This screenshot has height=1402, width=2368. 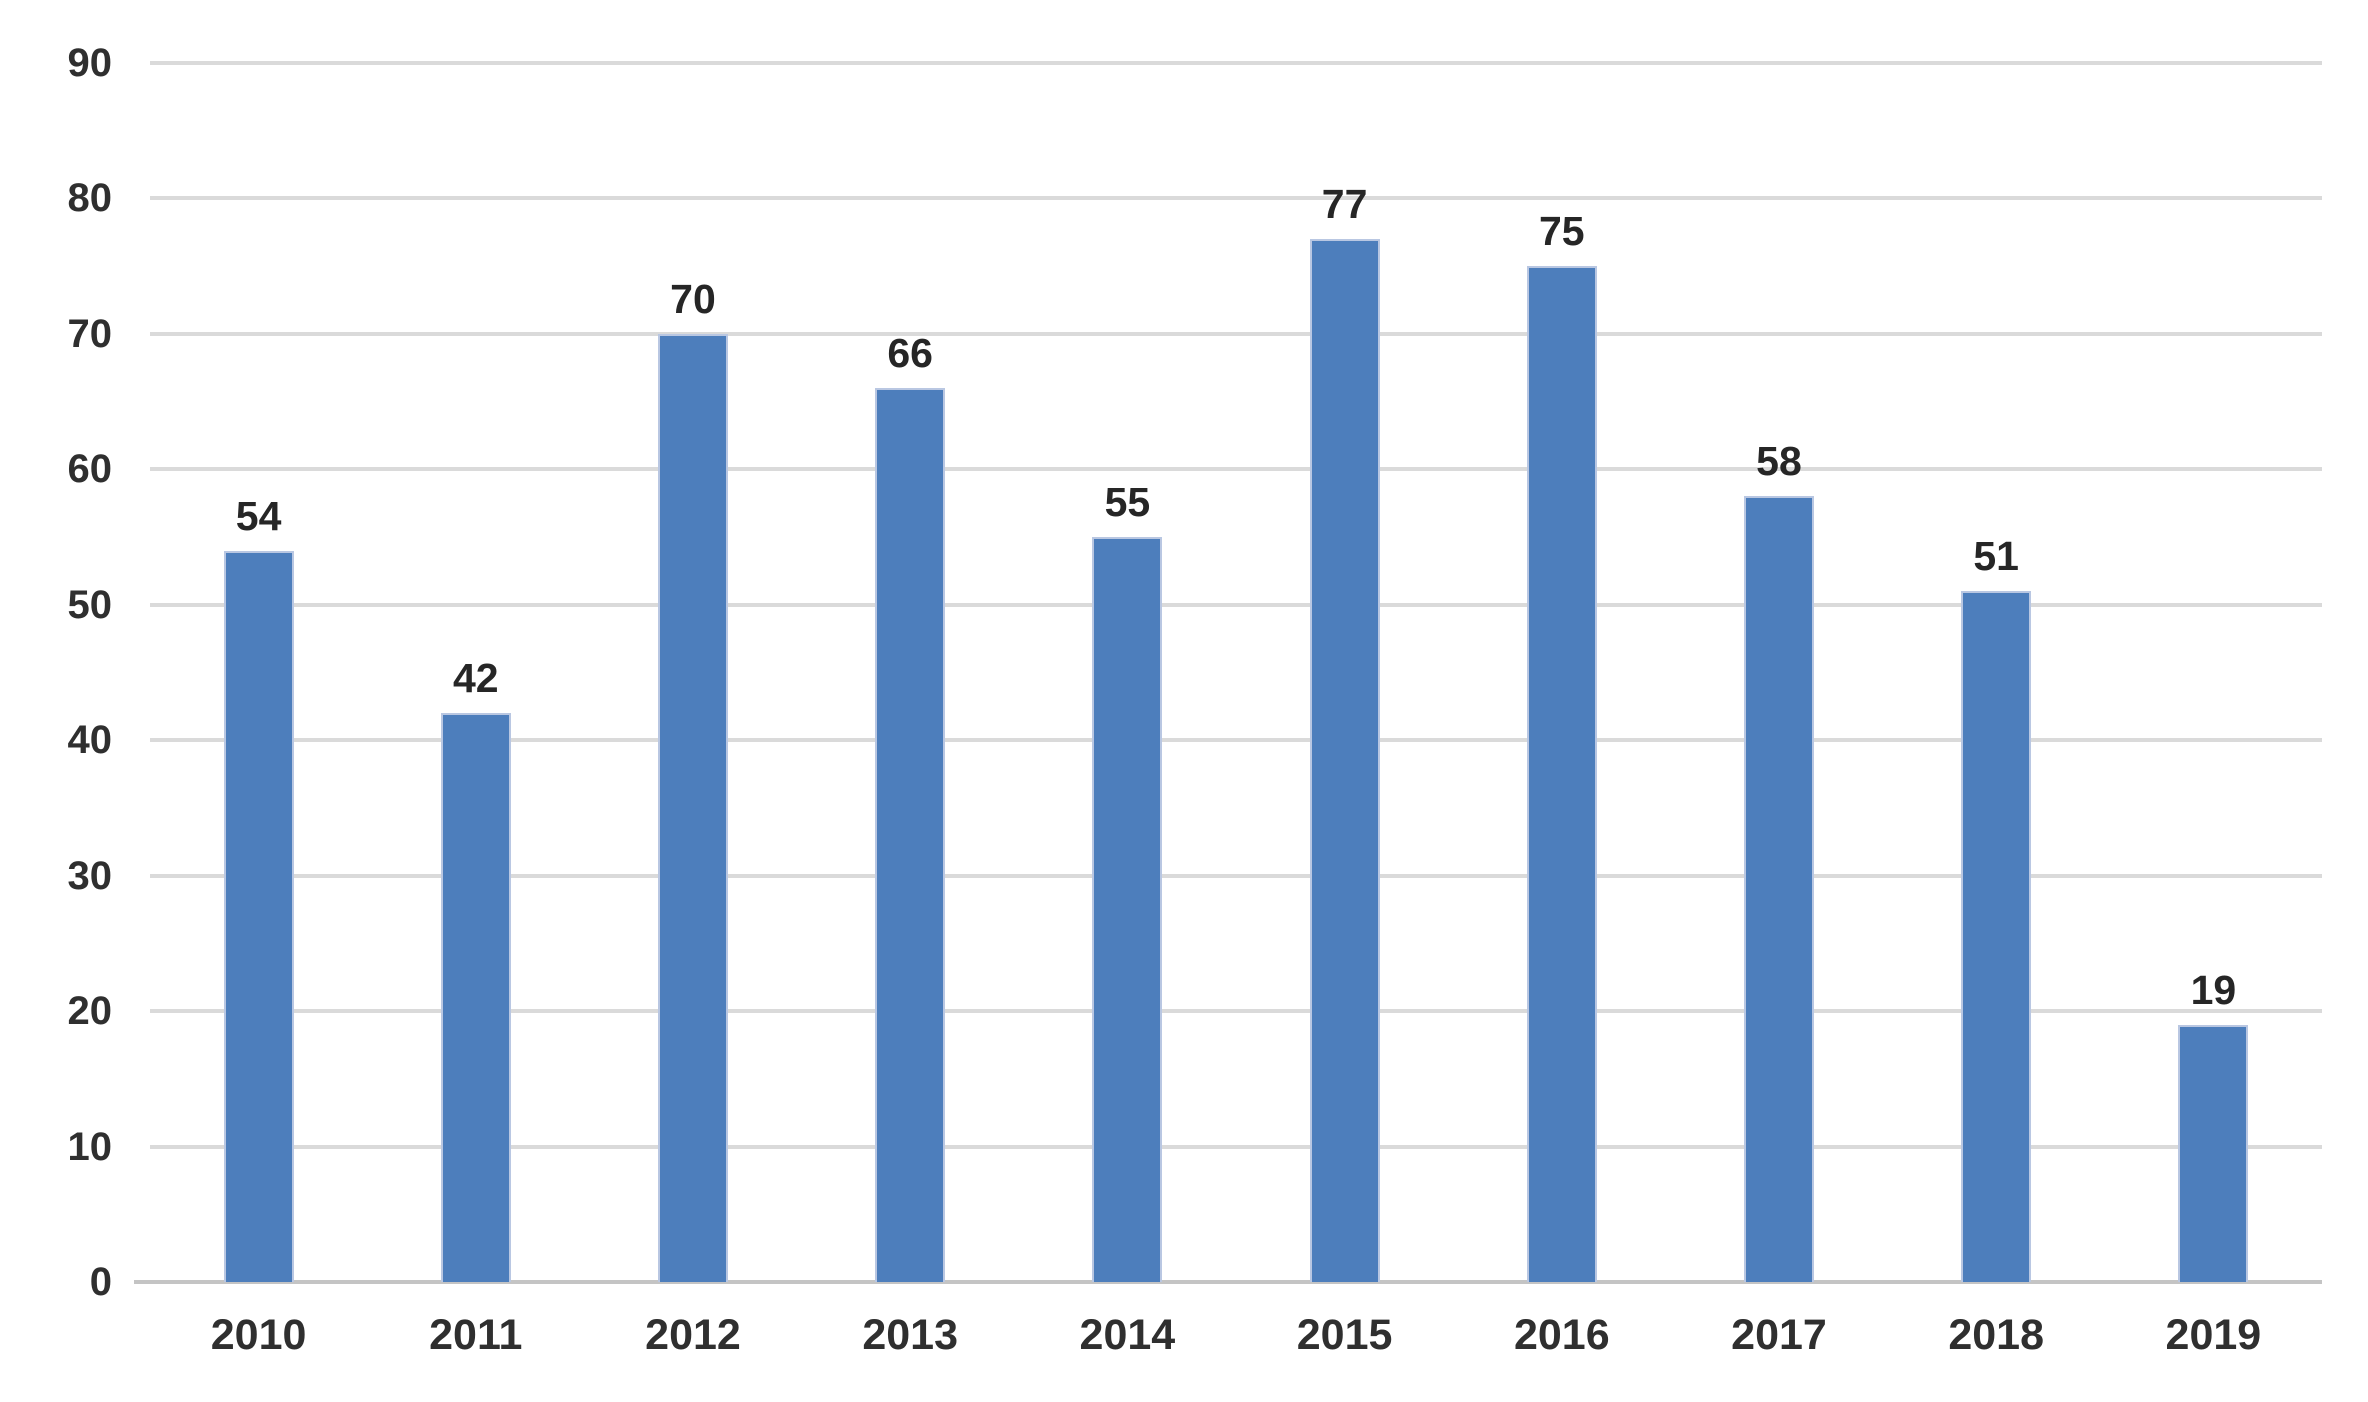 What do you see at coordinates (1127, 882) in the screenshot?
I see `bar-2014: 55` at bounding box center [1127, 882].